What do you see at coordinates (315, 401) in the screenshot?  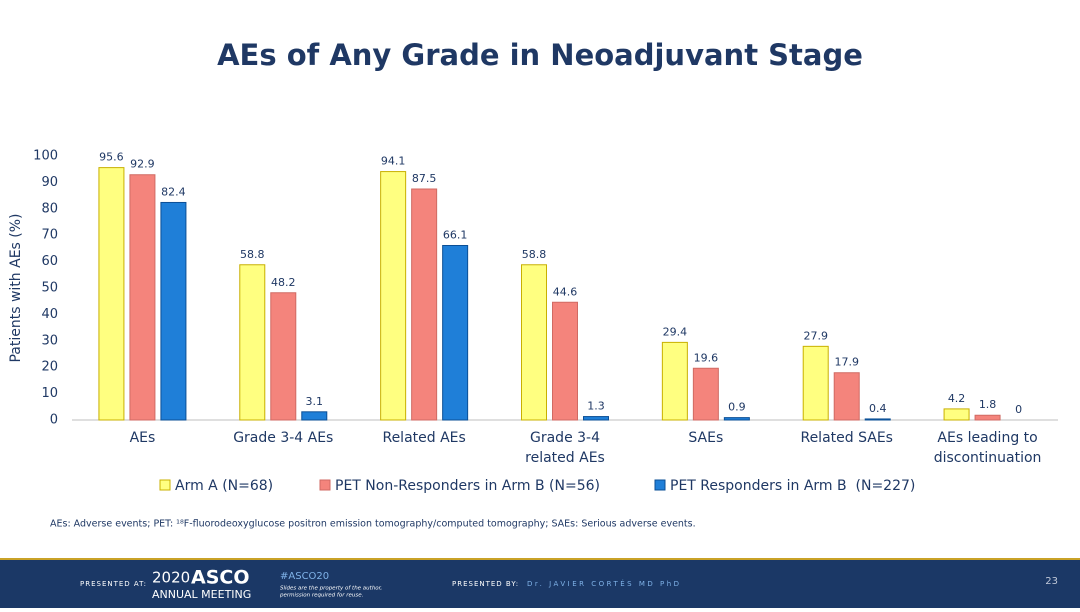 I see `data-label: 3.1` at bounding box center [315, 401].